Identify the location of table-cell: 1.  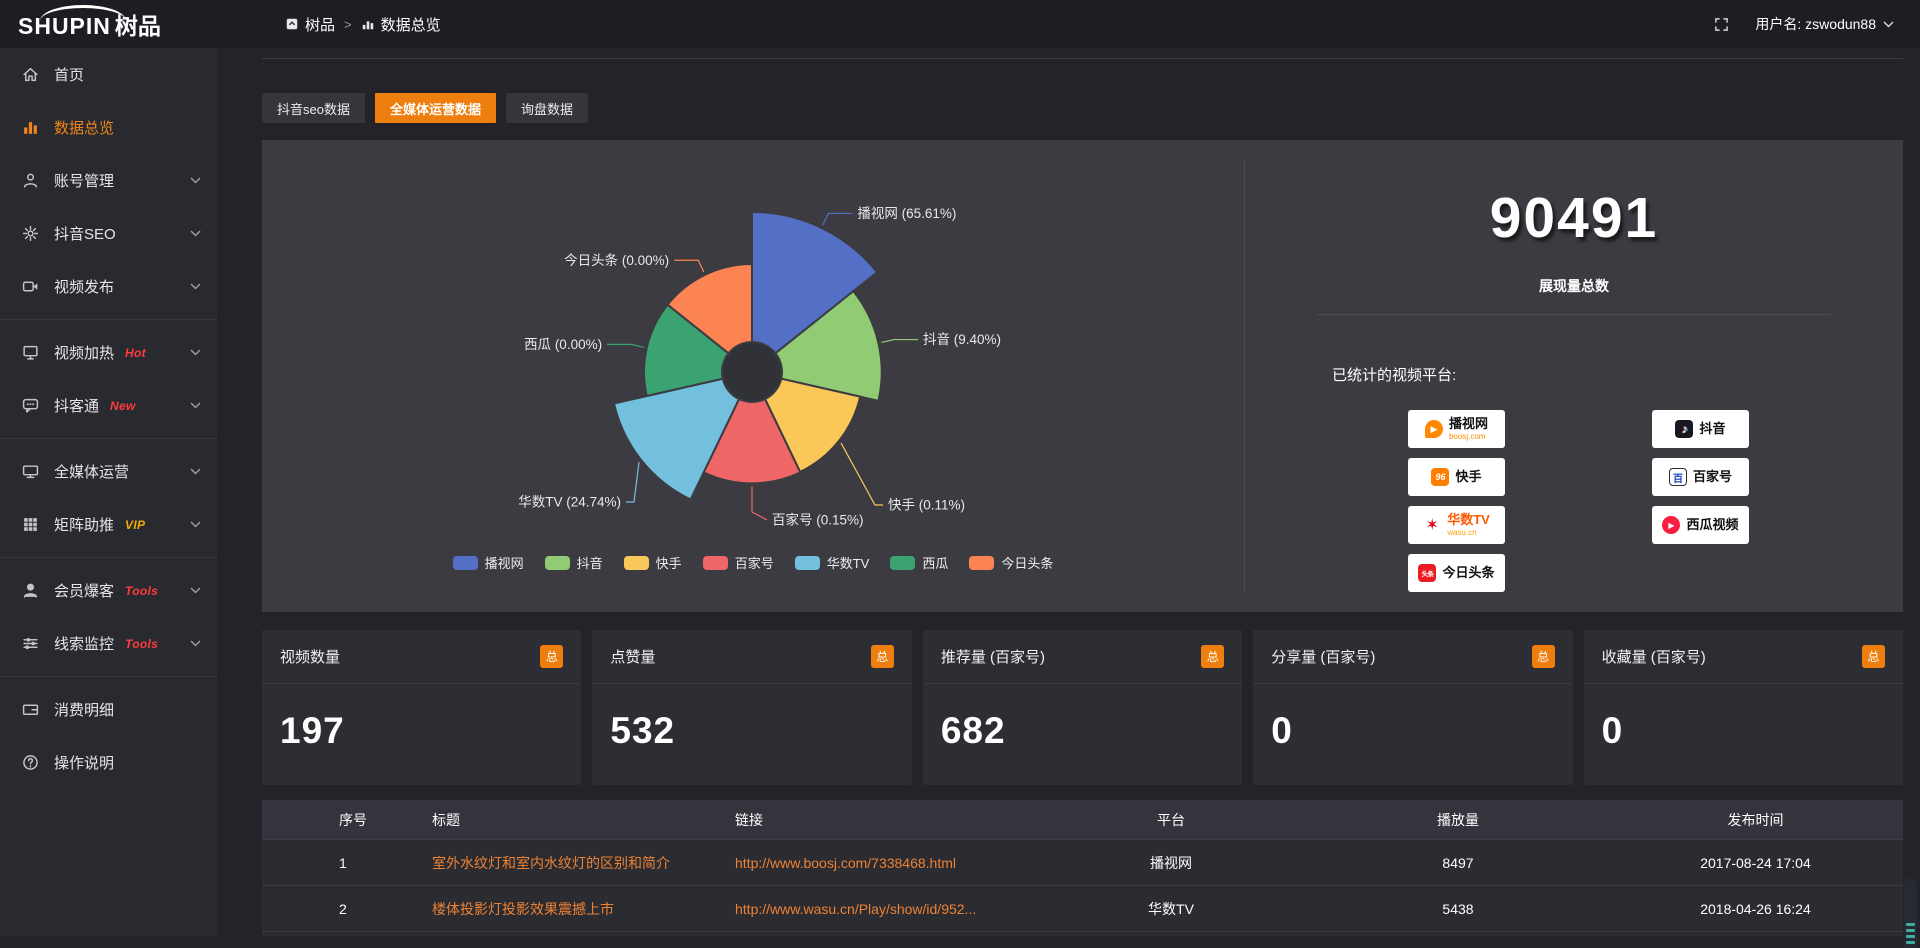
(343, 862).